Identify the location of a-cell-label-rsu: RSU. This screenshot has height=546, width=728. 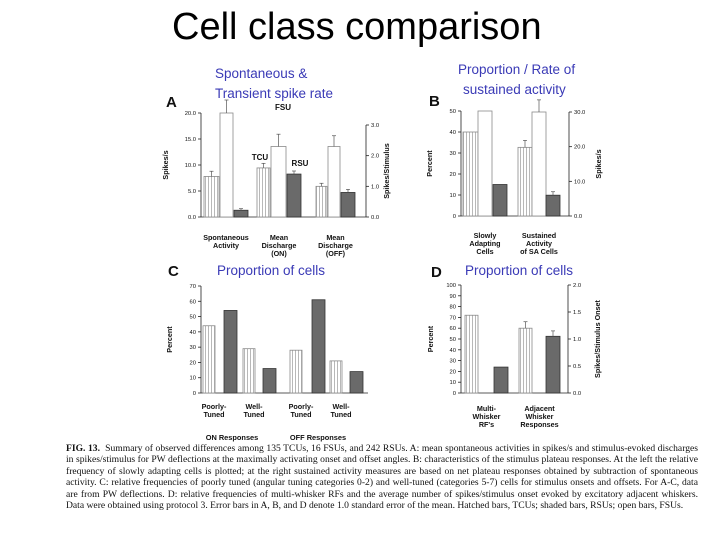
(300, 163).